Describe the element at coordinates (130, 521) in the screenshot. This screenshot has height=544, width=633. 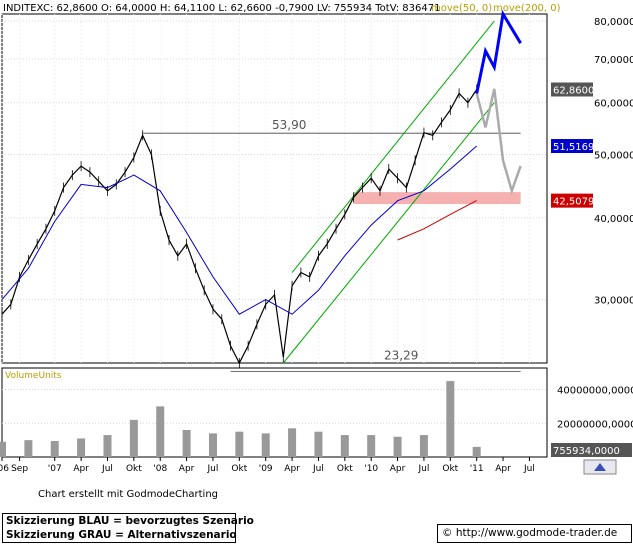
I see `legend-blue: Skizzierung BLAU = bevorzugtes Szenario` at that location.